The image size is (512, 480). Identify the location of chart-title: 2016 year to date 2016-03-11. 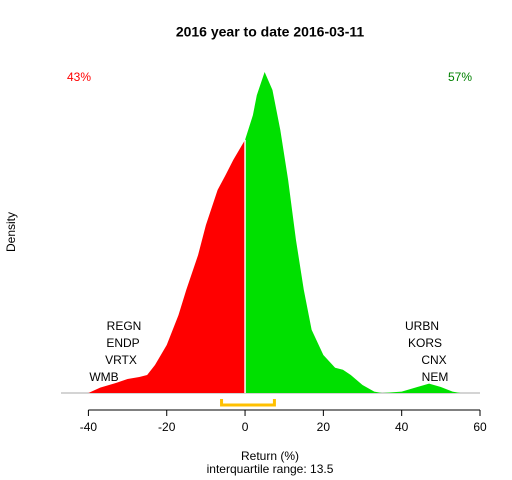
(270, 32).